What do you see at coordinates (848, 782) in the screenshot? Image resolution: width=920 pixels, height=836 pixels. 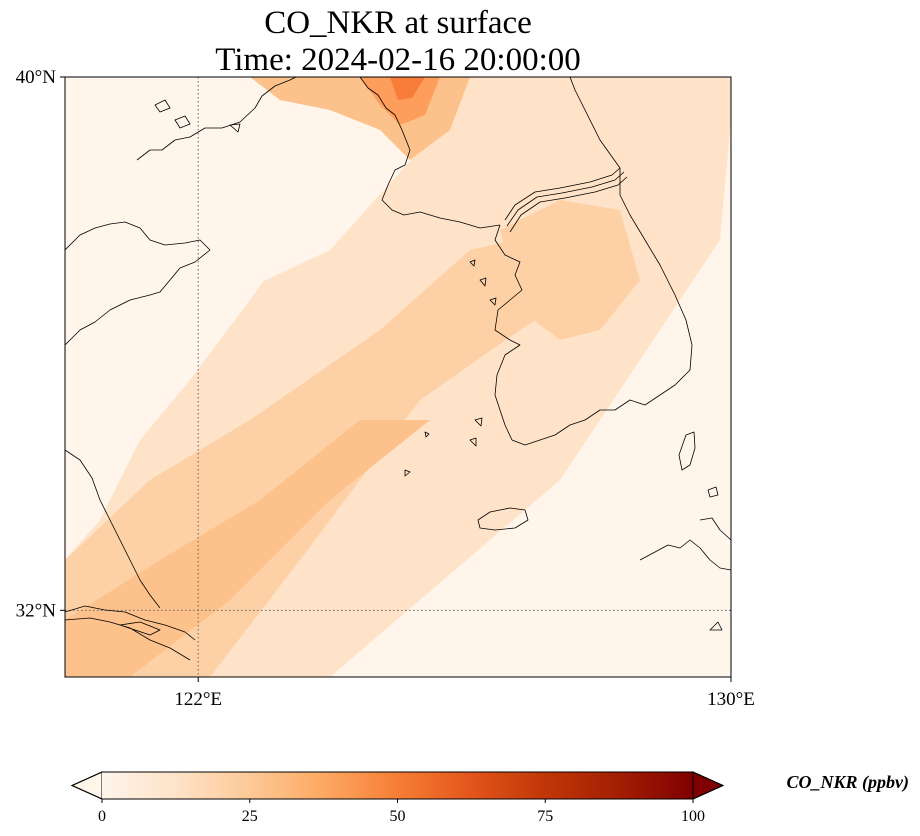 I see `colorbar-label: CO_NKR (ppbv)` at bounding box center [848, 782].